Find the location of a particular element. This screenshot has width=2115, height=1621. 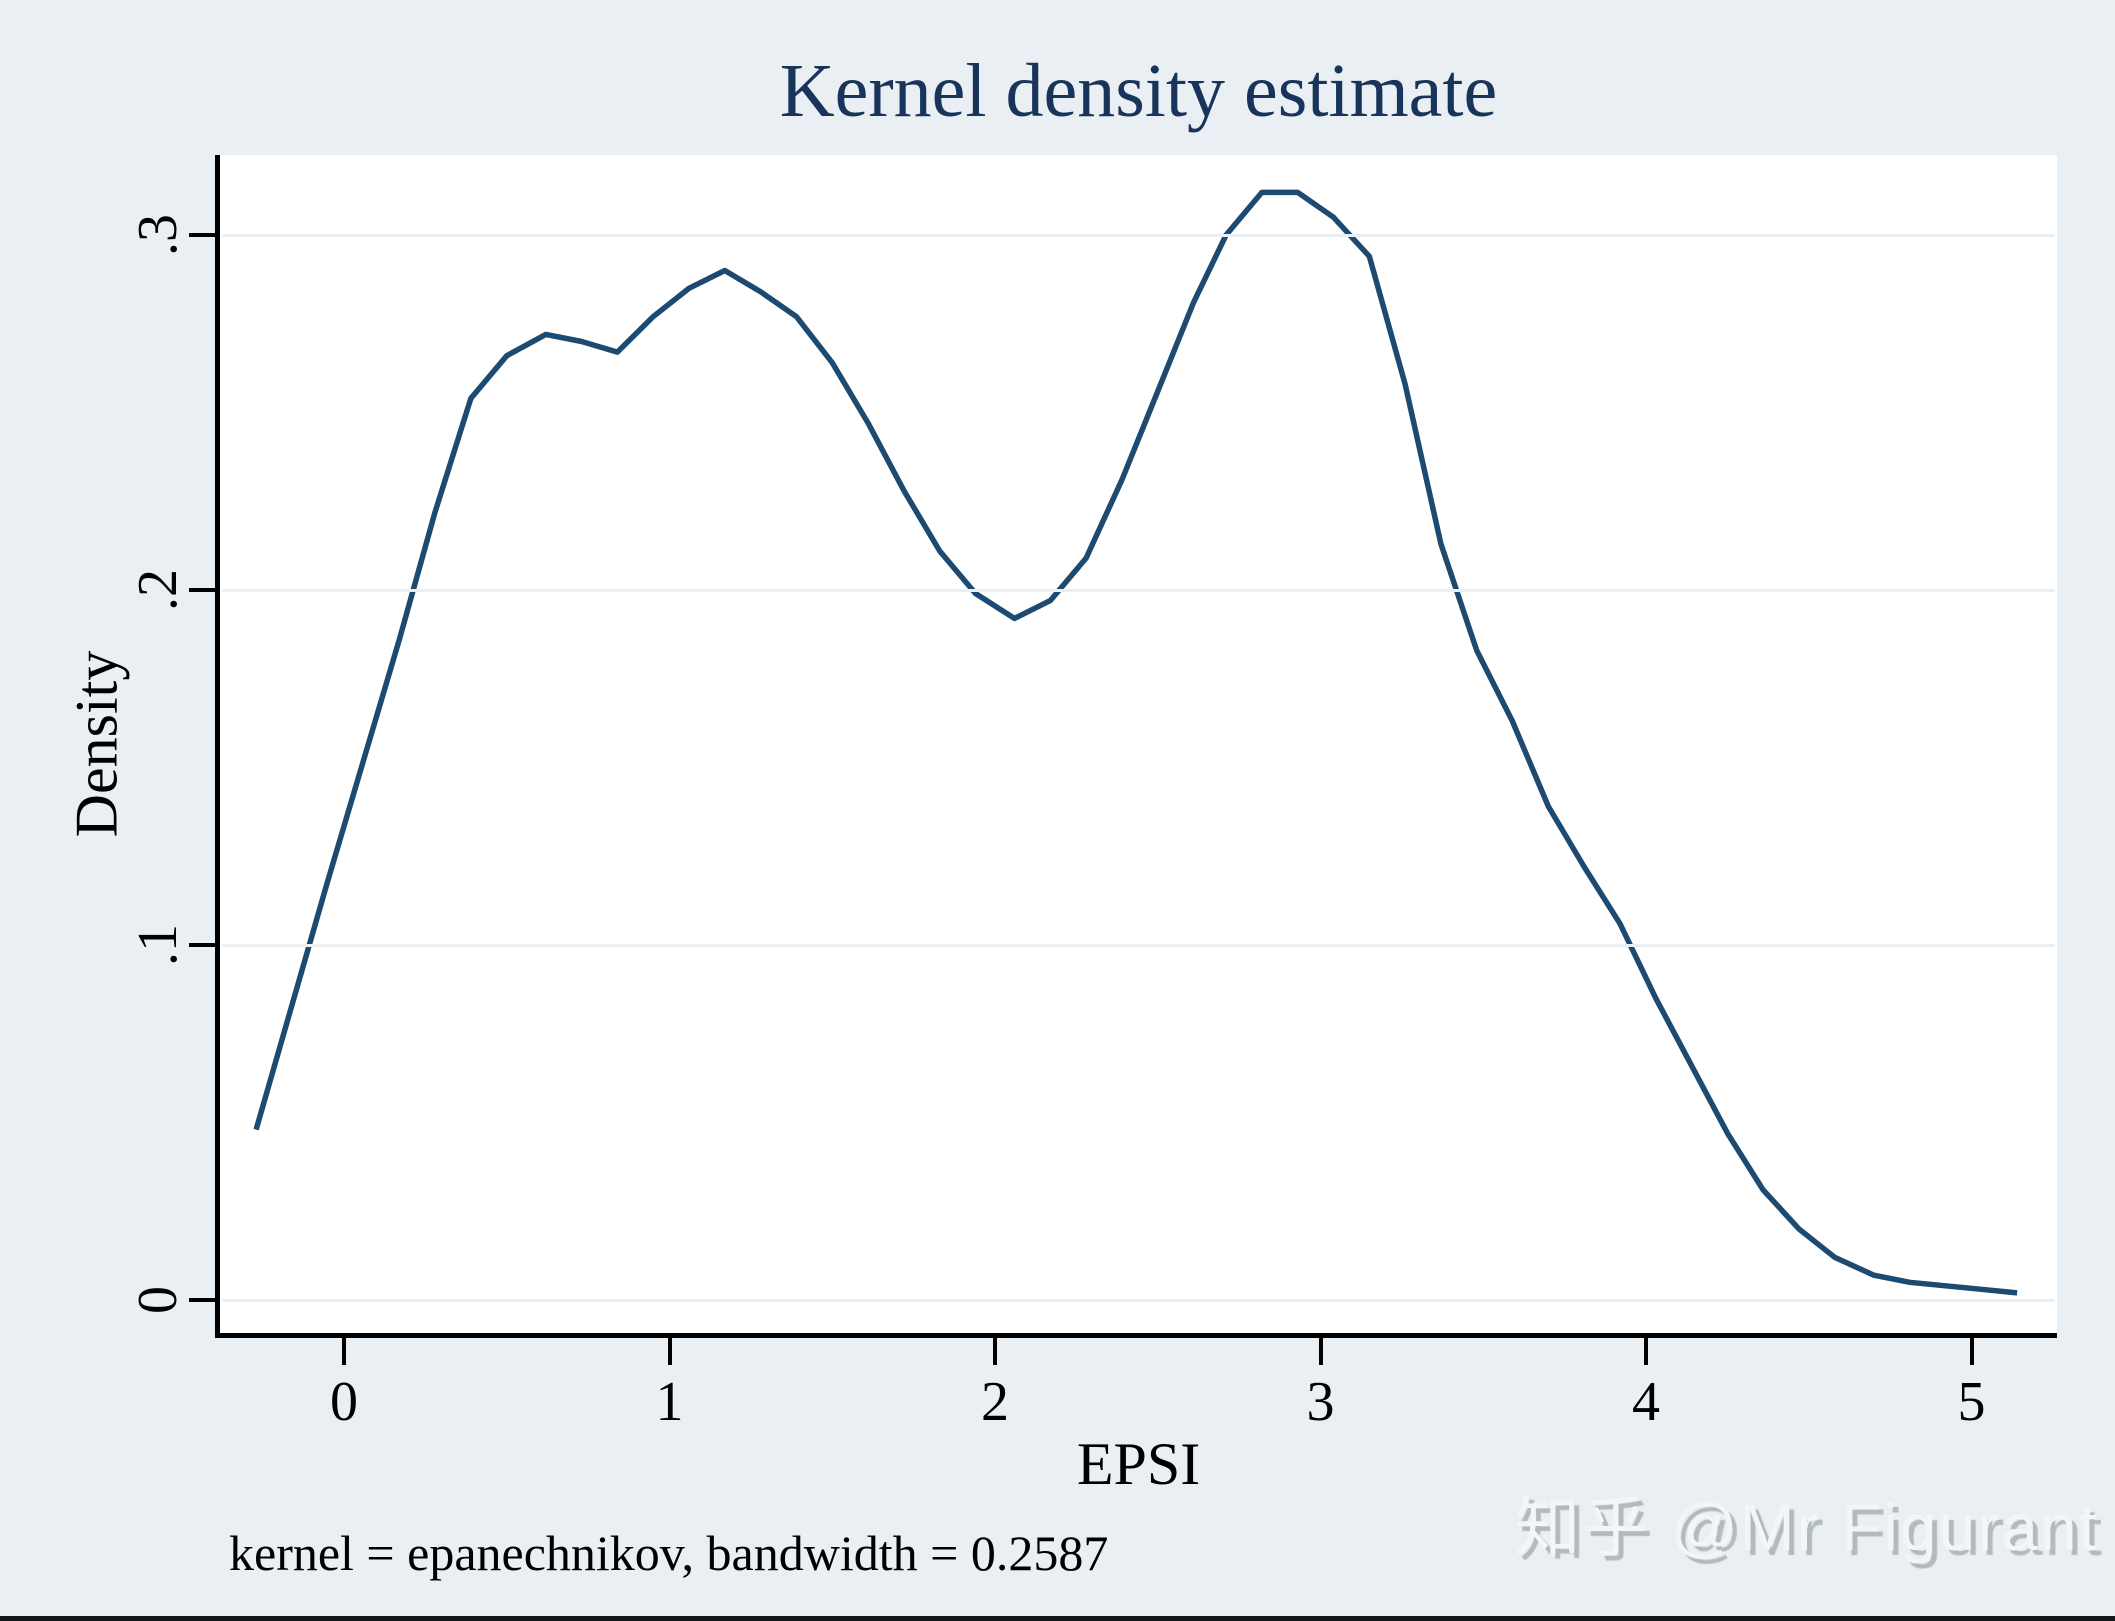

x-tick-label: 4 is located at coordinates (1646, 1402).